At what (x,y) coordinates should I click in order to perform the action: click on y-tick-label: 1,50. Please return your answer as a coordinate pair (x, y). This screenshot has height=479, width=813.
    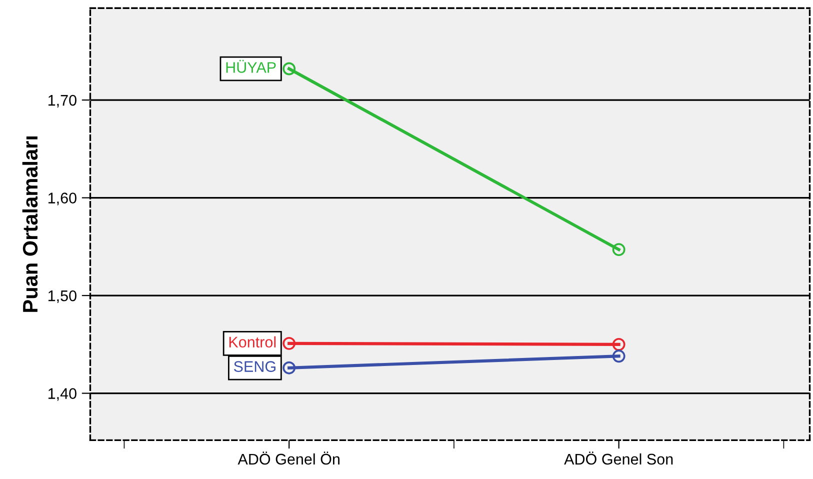
    Looking at the image, I should click on (62, 297).